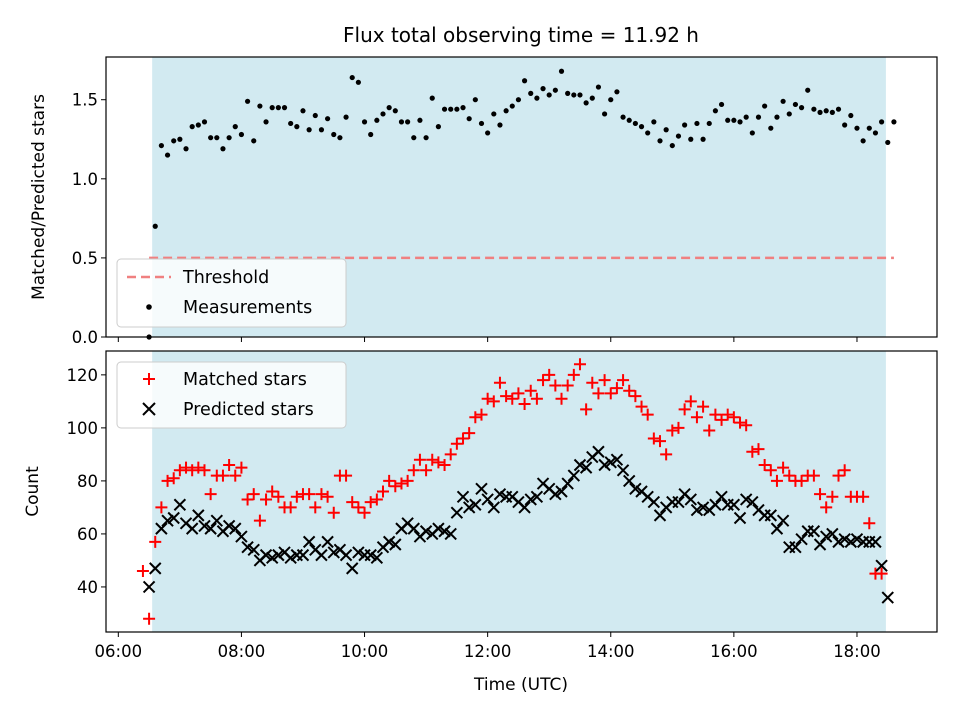  I want to click on threshold-legend-label: Threshold, so click(225, 278).